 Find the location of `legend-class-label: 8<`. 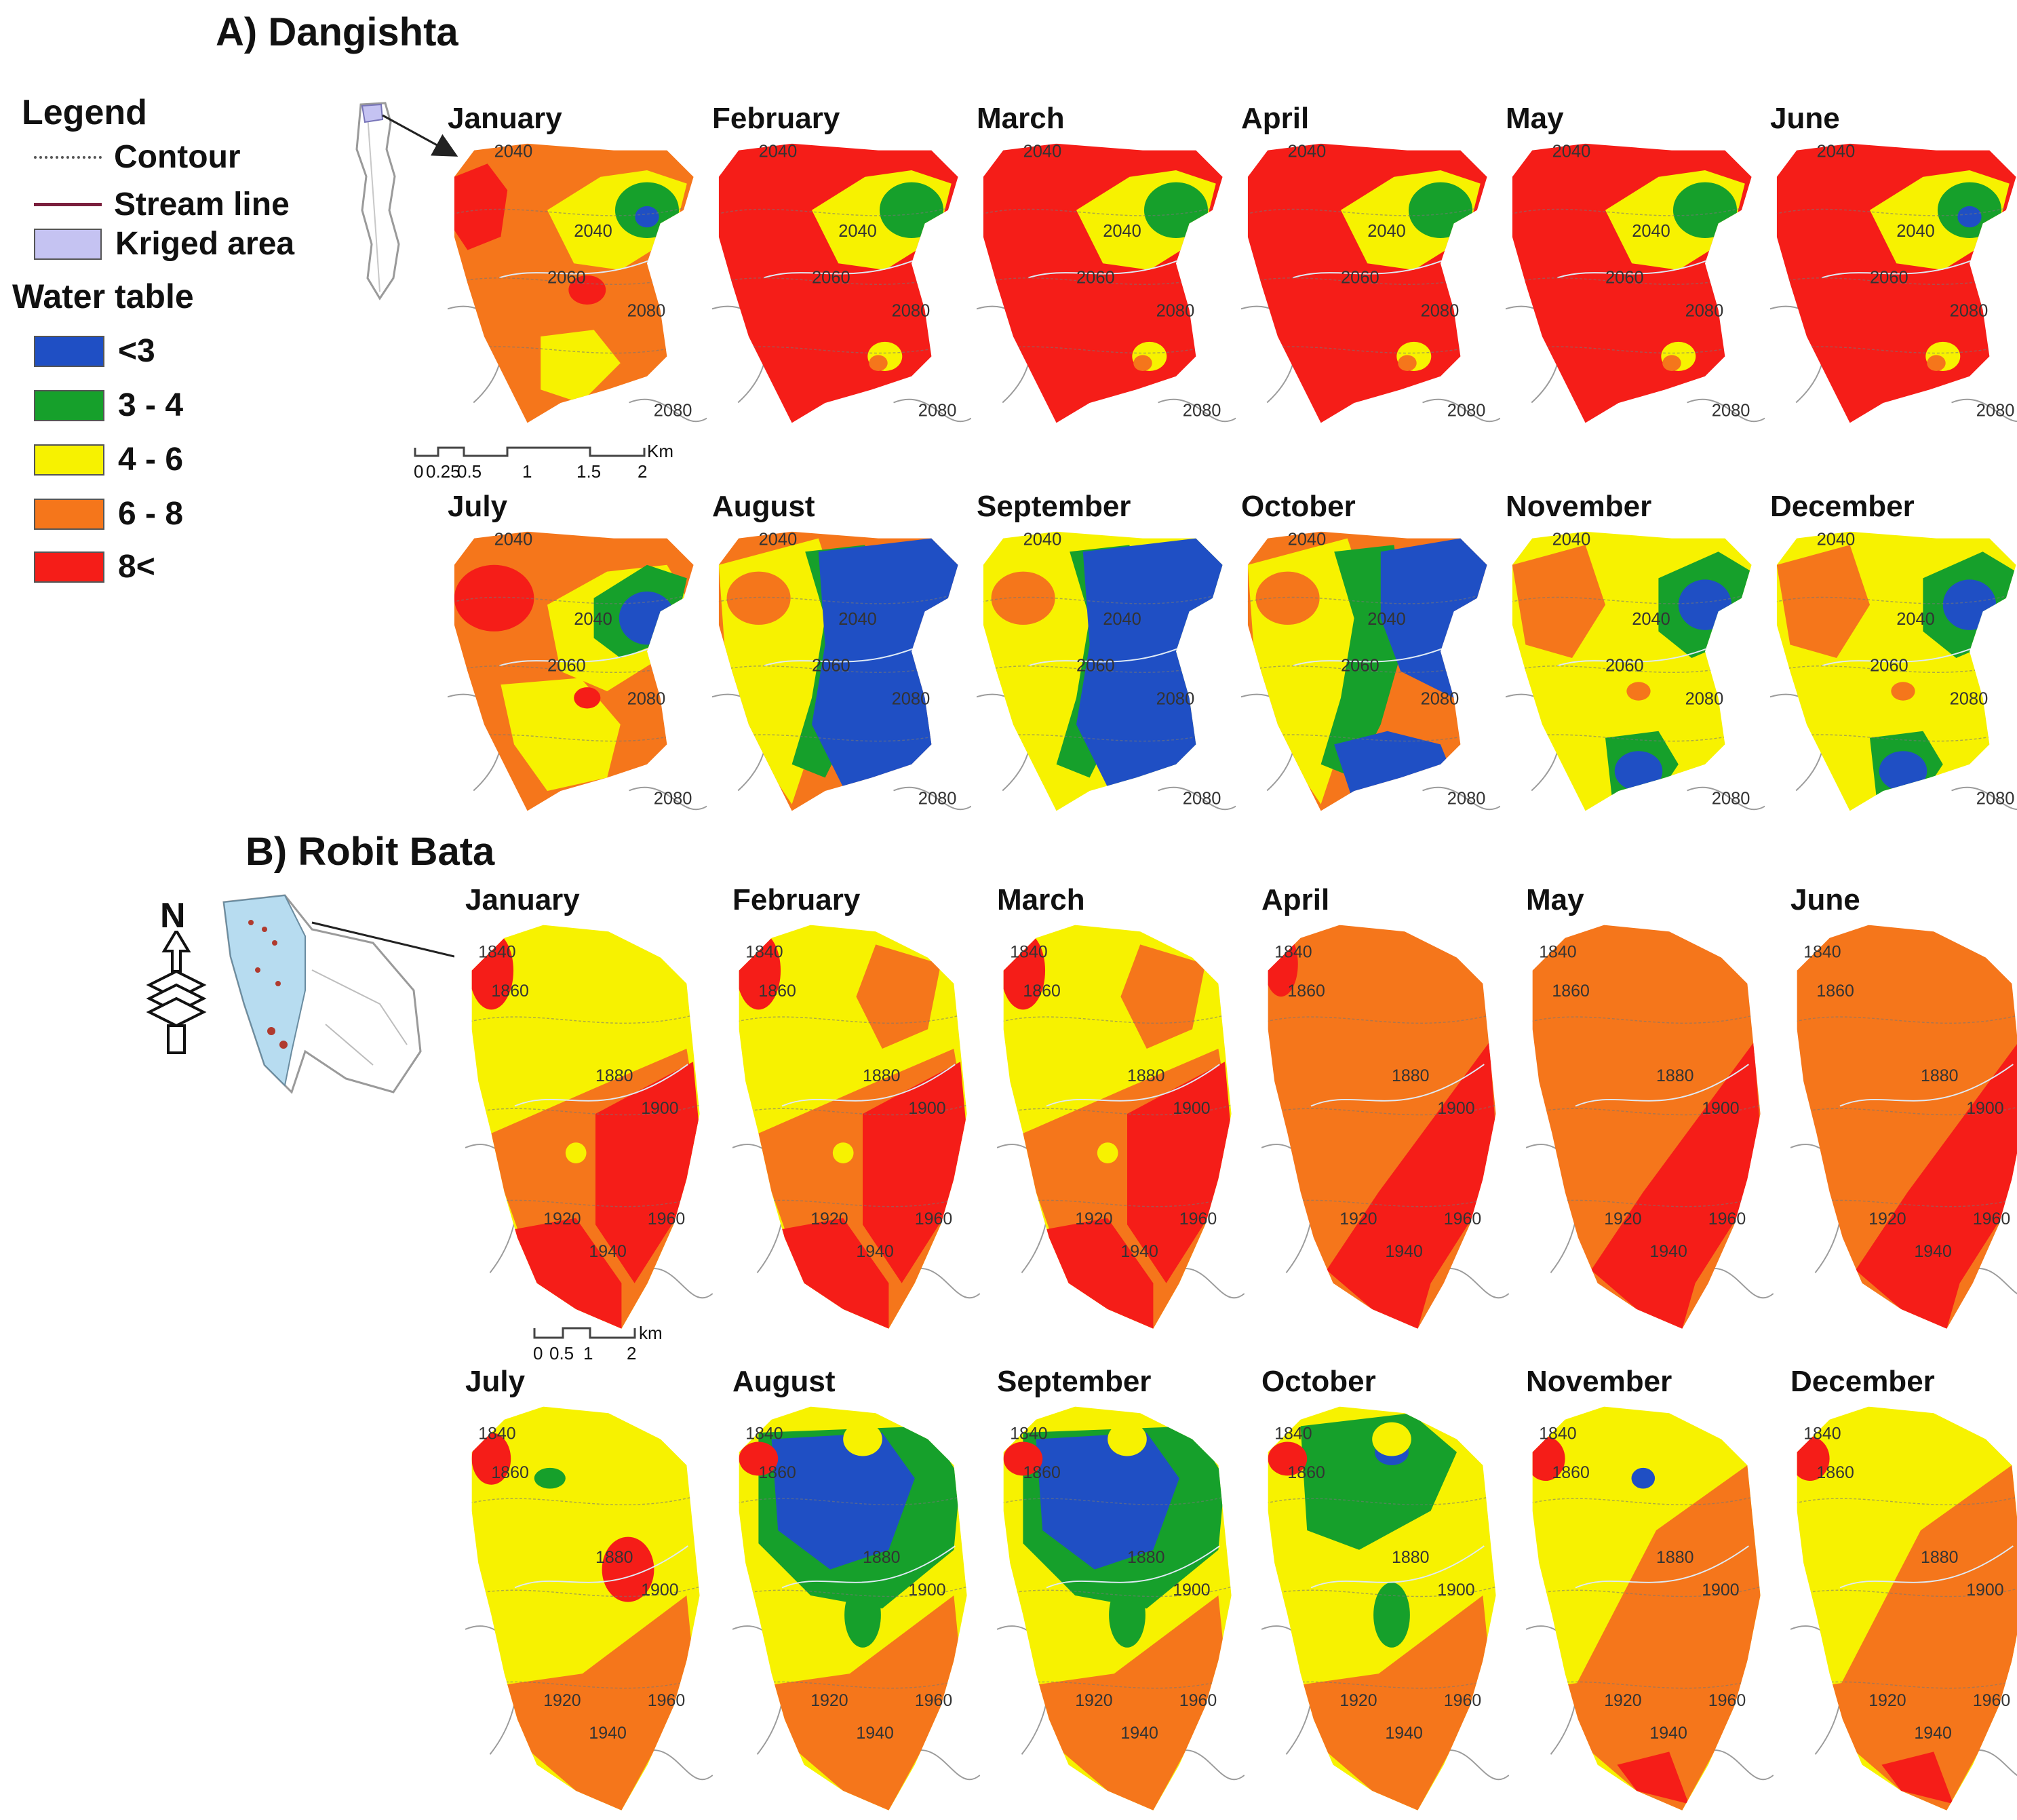

legend-class-label: 8< is located at coordinates (136, 567).